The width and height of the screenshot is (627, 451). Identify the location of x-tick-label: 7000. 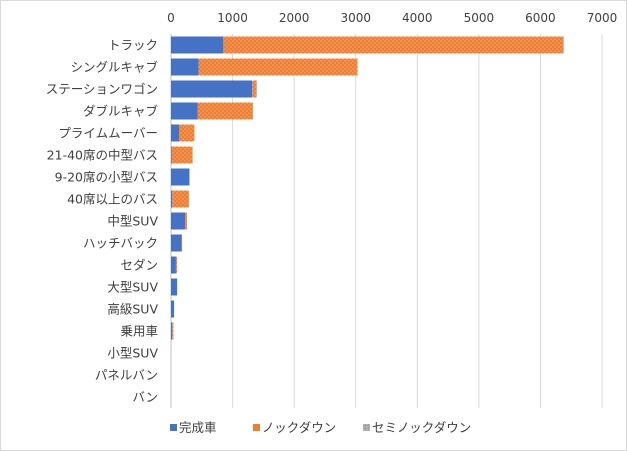
(602, 18).